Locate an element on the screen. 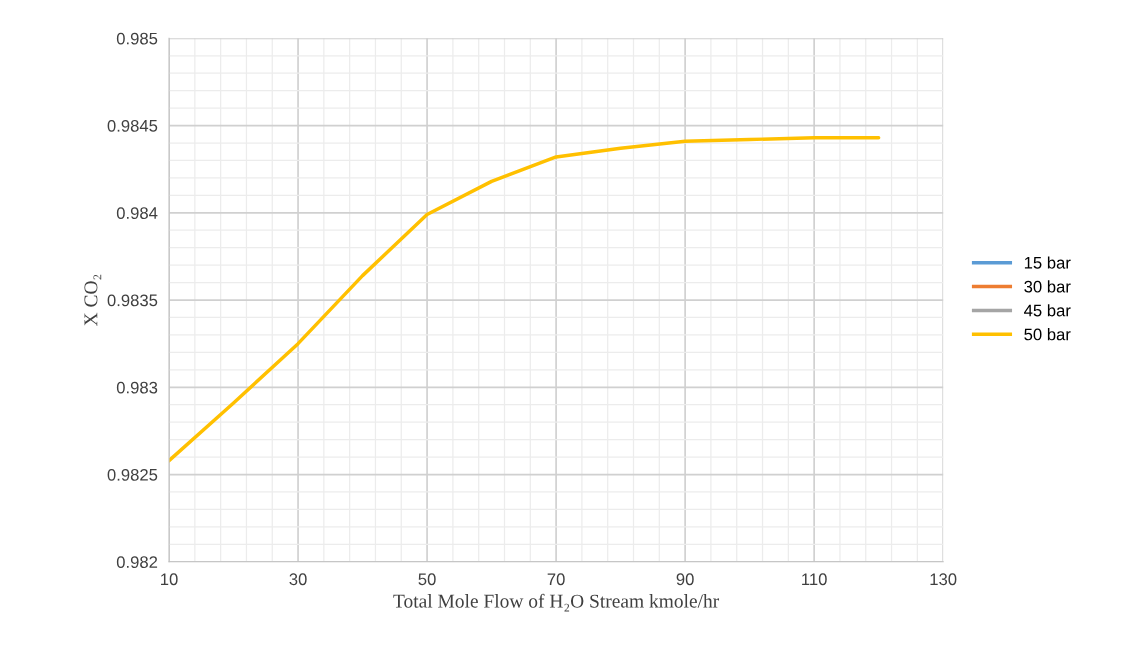 The height and width of the screenshot is (672, 1146). y-tick-label: 0.9825 is located at coordinates (132, 474).